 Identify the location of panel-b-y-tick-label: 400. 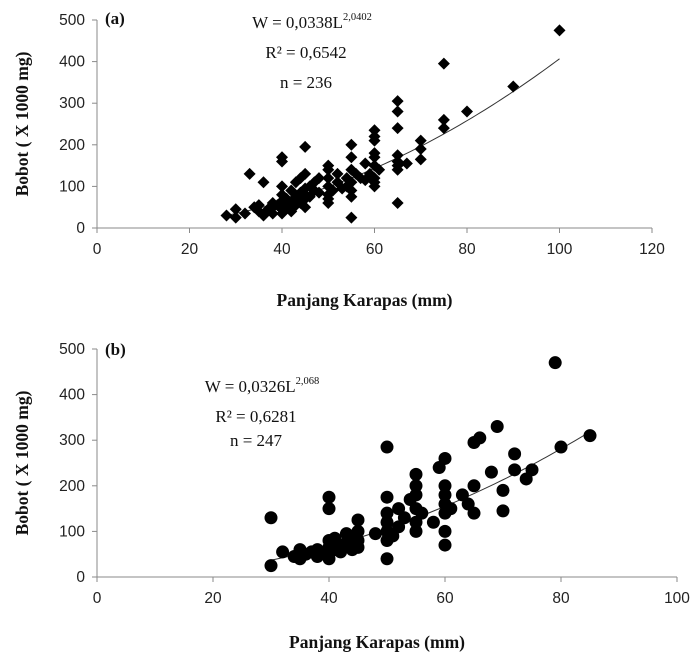
(72, 395).